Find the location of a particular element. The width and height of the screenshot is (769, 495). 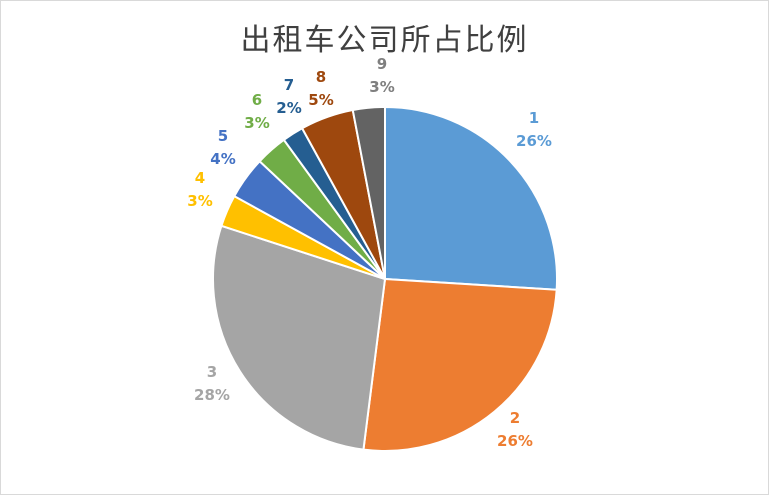

slice-category-label-4: 4 is located at coordinates (200, 178).